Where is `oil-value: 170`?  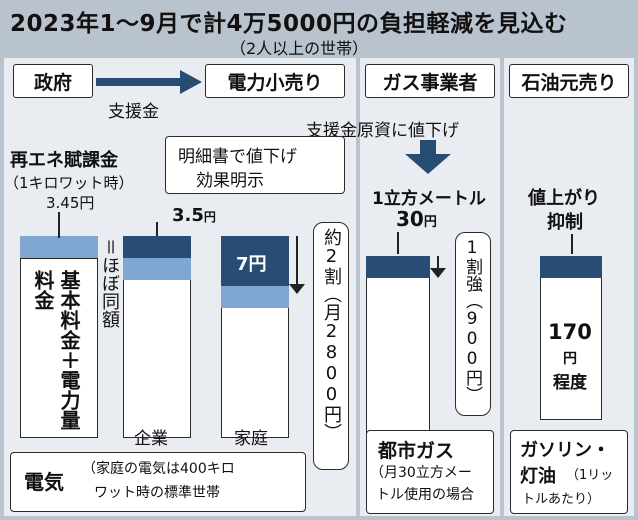
oil-value: 170 is located at coordinates (570, 332).